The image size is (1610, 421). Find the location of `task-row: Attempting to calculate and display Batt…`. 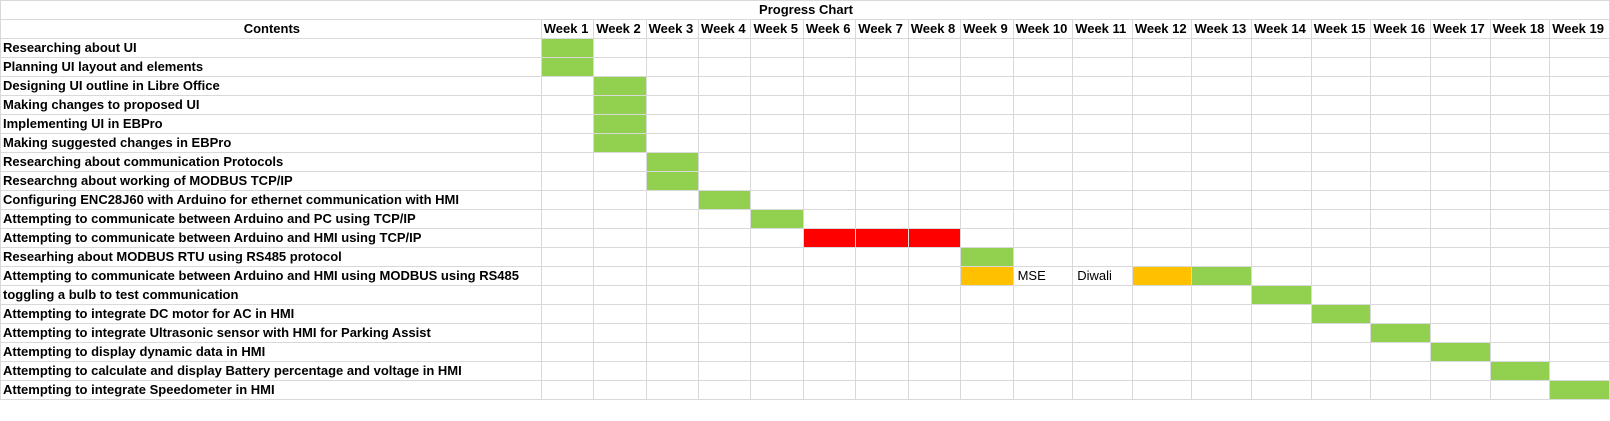

task-row: Attempting to calculate and display Batt… is located at coordinates (805, 371).